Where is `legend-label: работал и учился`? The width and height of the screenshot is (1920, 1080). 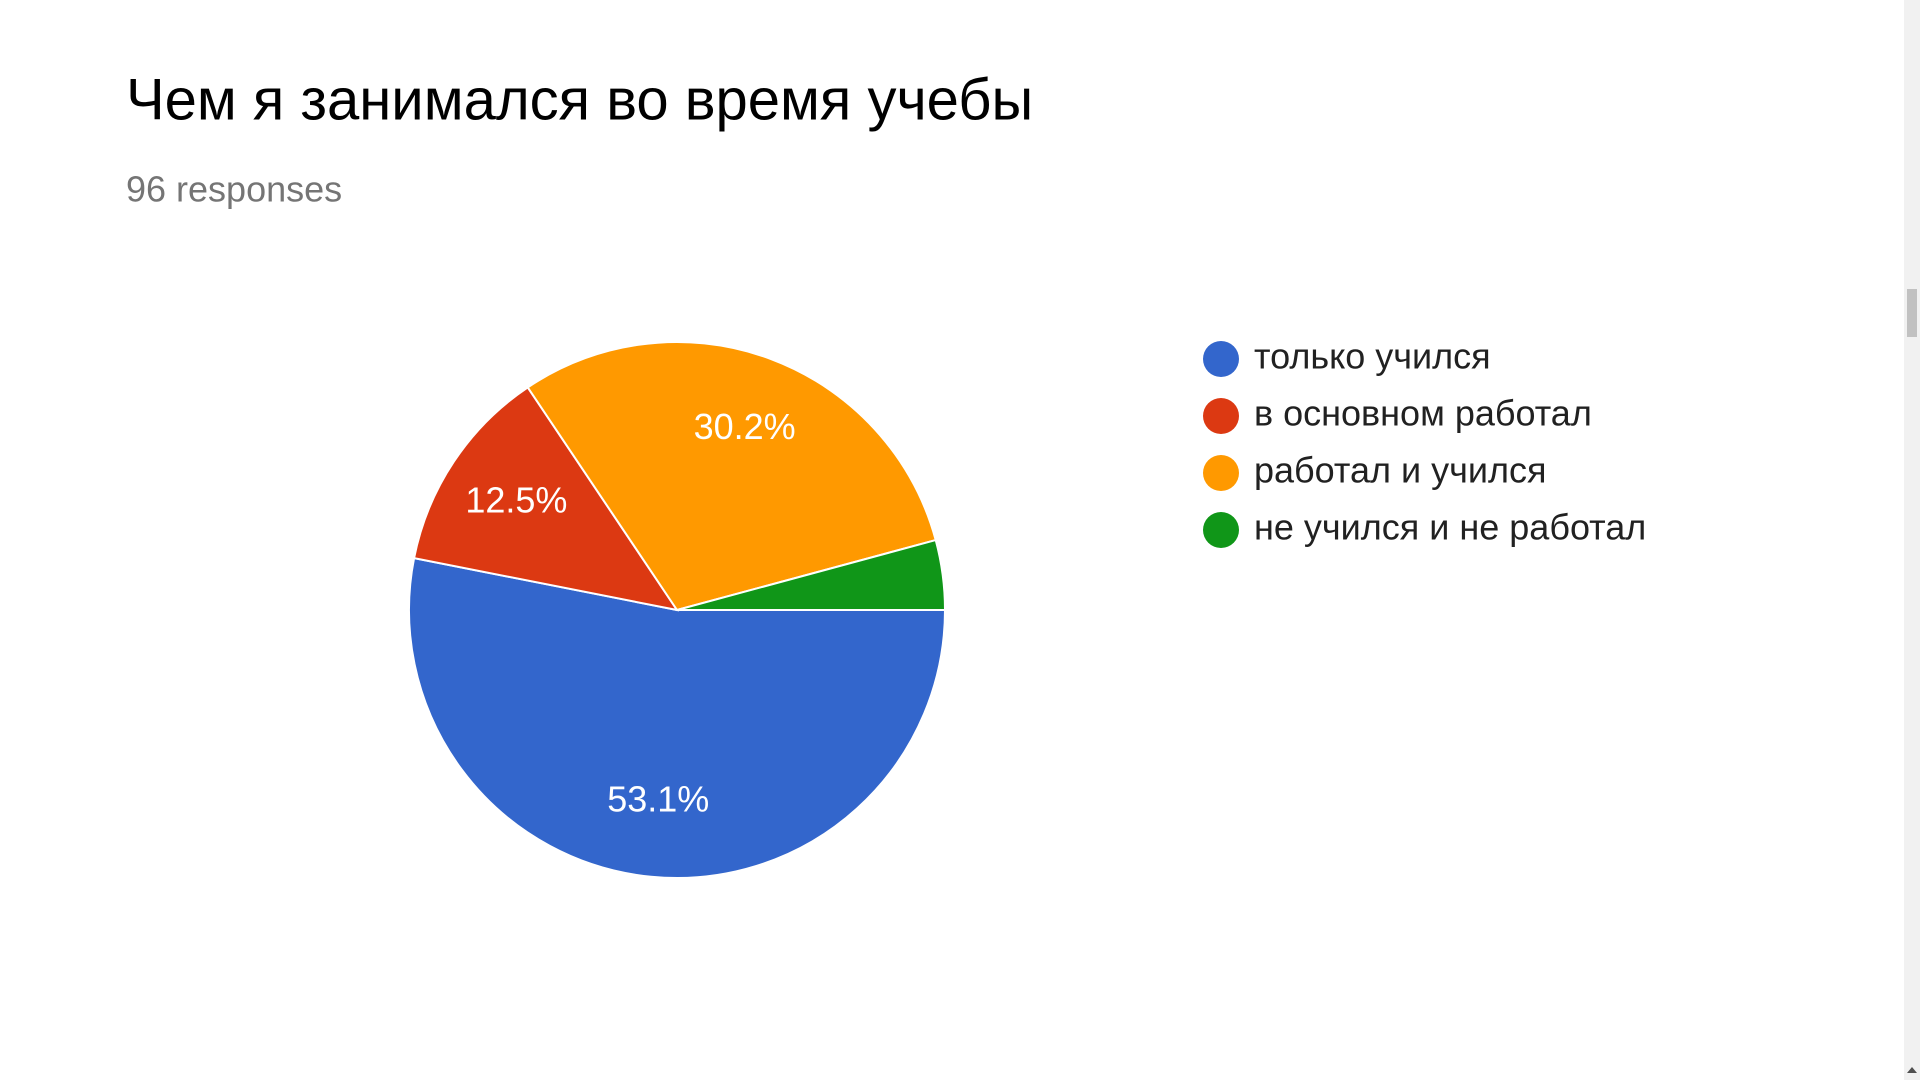 legend-label: работал и учился is located at coordinates (1400, 470).